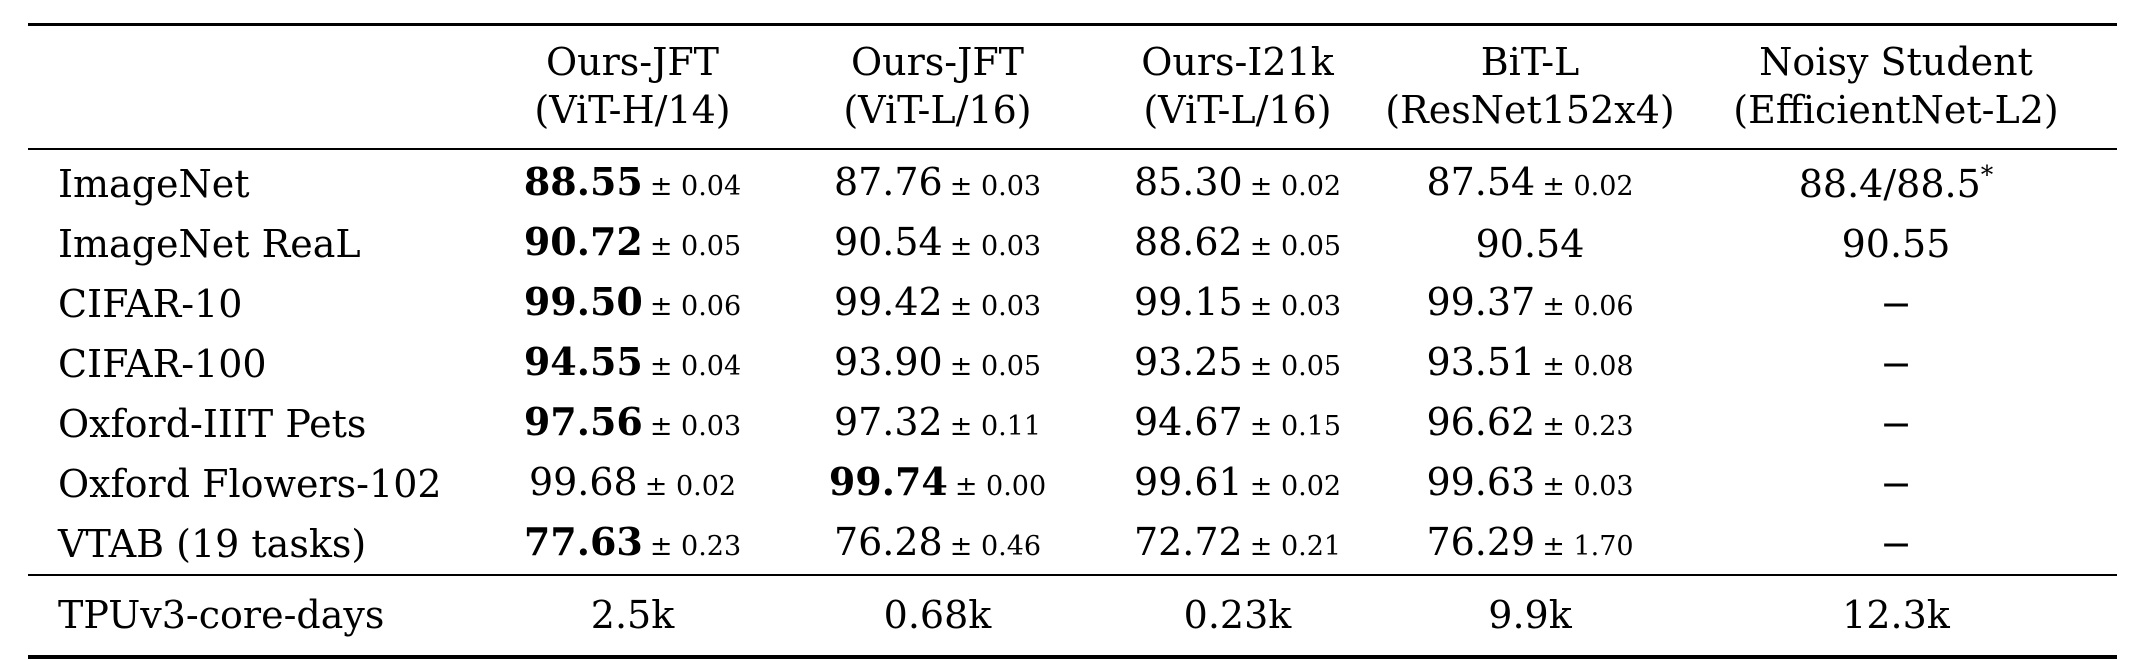 The image size is (2154, 660). What do you see at coordinates (1295, 546) in the screenshot?
I see `plus-minus-stddev: ± 0.21` at bounding box center [1295, 546].